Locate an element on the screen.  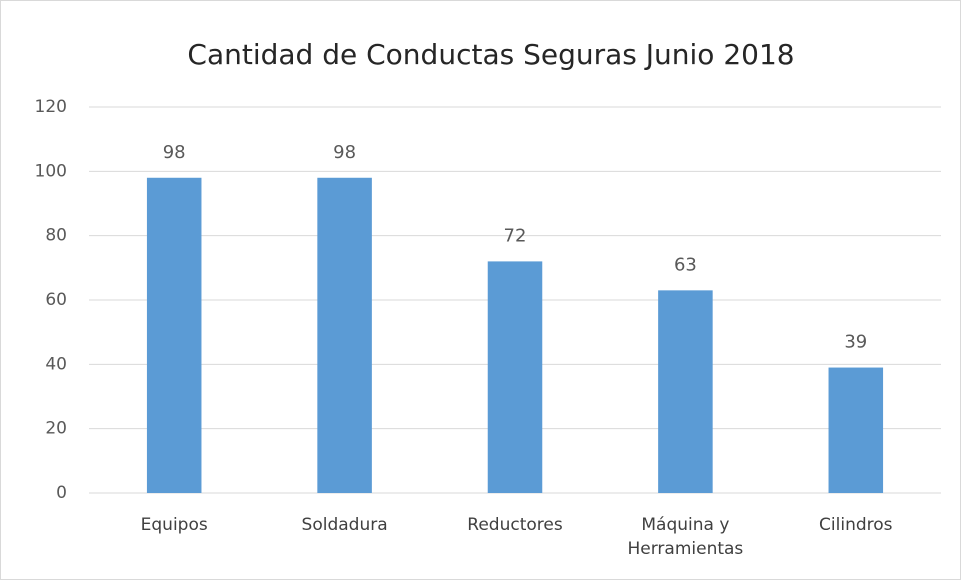
y-tick-label: 0 is located at coordinates (61, 493).